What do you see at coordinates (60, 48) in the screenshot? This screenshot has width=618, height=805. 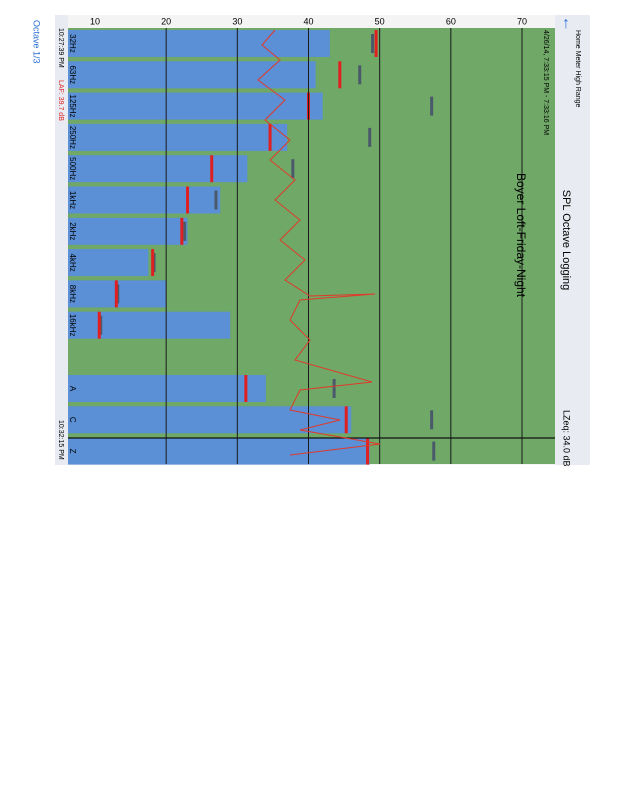 I see `clock-top: 10:27:39 PM` at bounding box center [60, 48].